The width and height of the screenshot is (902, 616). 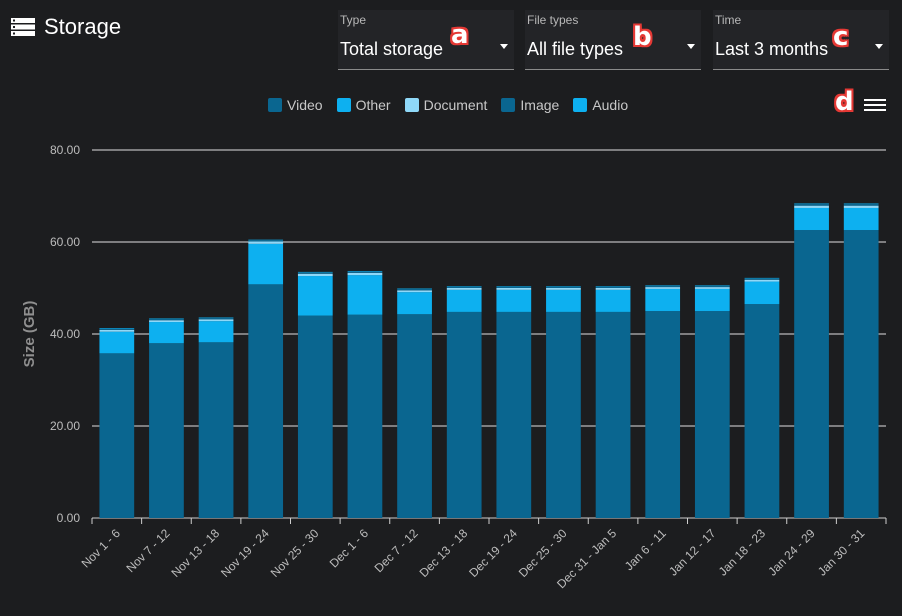 I want to click on x-tick-label: Dec 19 - 24, so click(x=493, y=553).